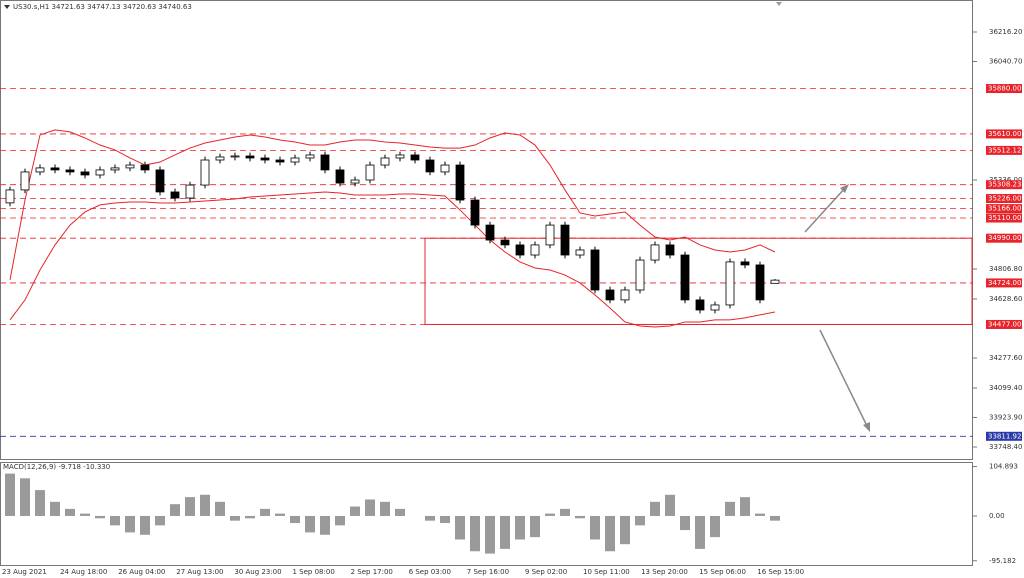 The height and width of the screenshot is (578, 1024). I want to click on arrow-down, so click(844, 379).